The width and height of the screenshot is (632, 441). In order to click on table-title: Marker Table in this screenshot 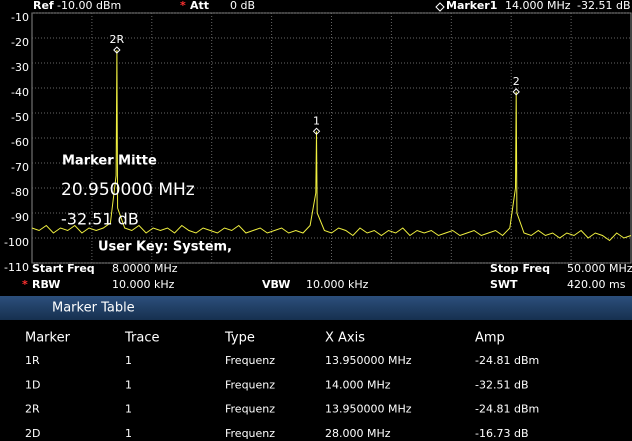, I will do `click(93, 308)`.